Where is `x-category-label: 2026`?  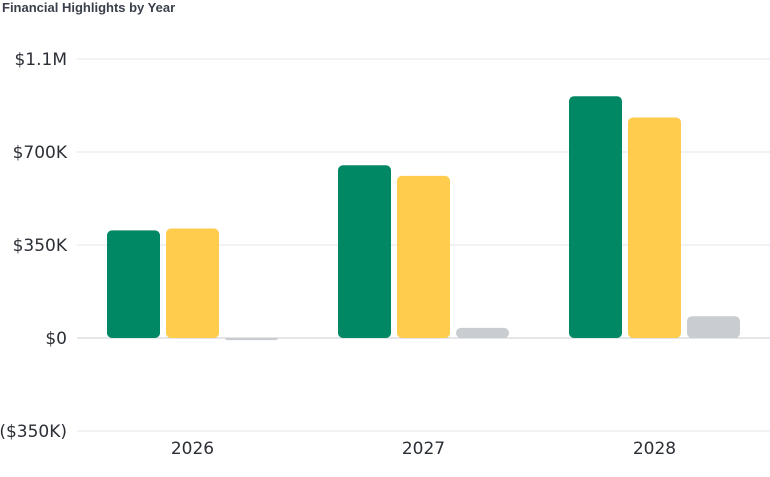
x-category-label: 2026 is located at coordinates (192, 449).